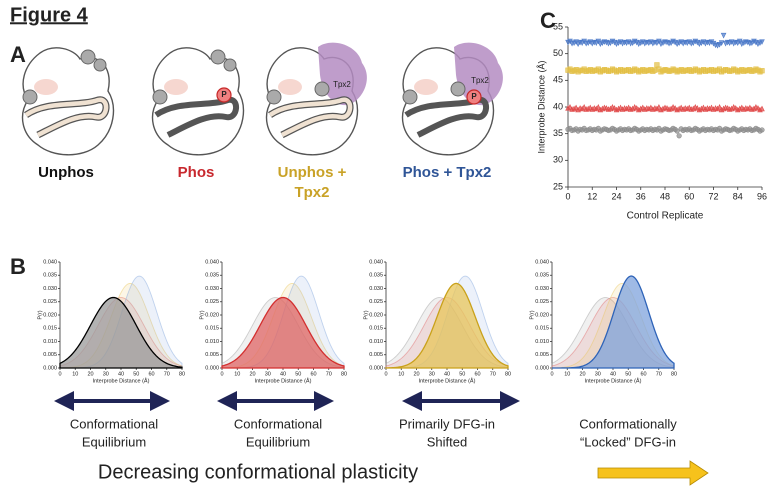 The image size is (778, 500). Describe the element at coordinates (558, 106) in the screenshot. I see `y-tick-label: 40` at that location.